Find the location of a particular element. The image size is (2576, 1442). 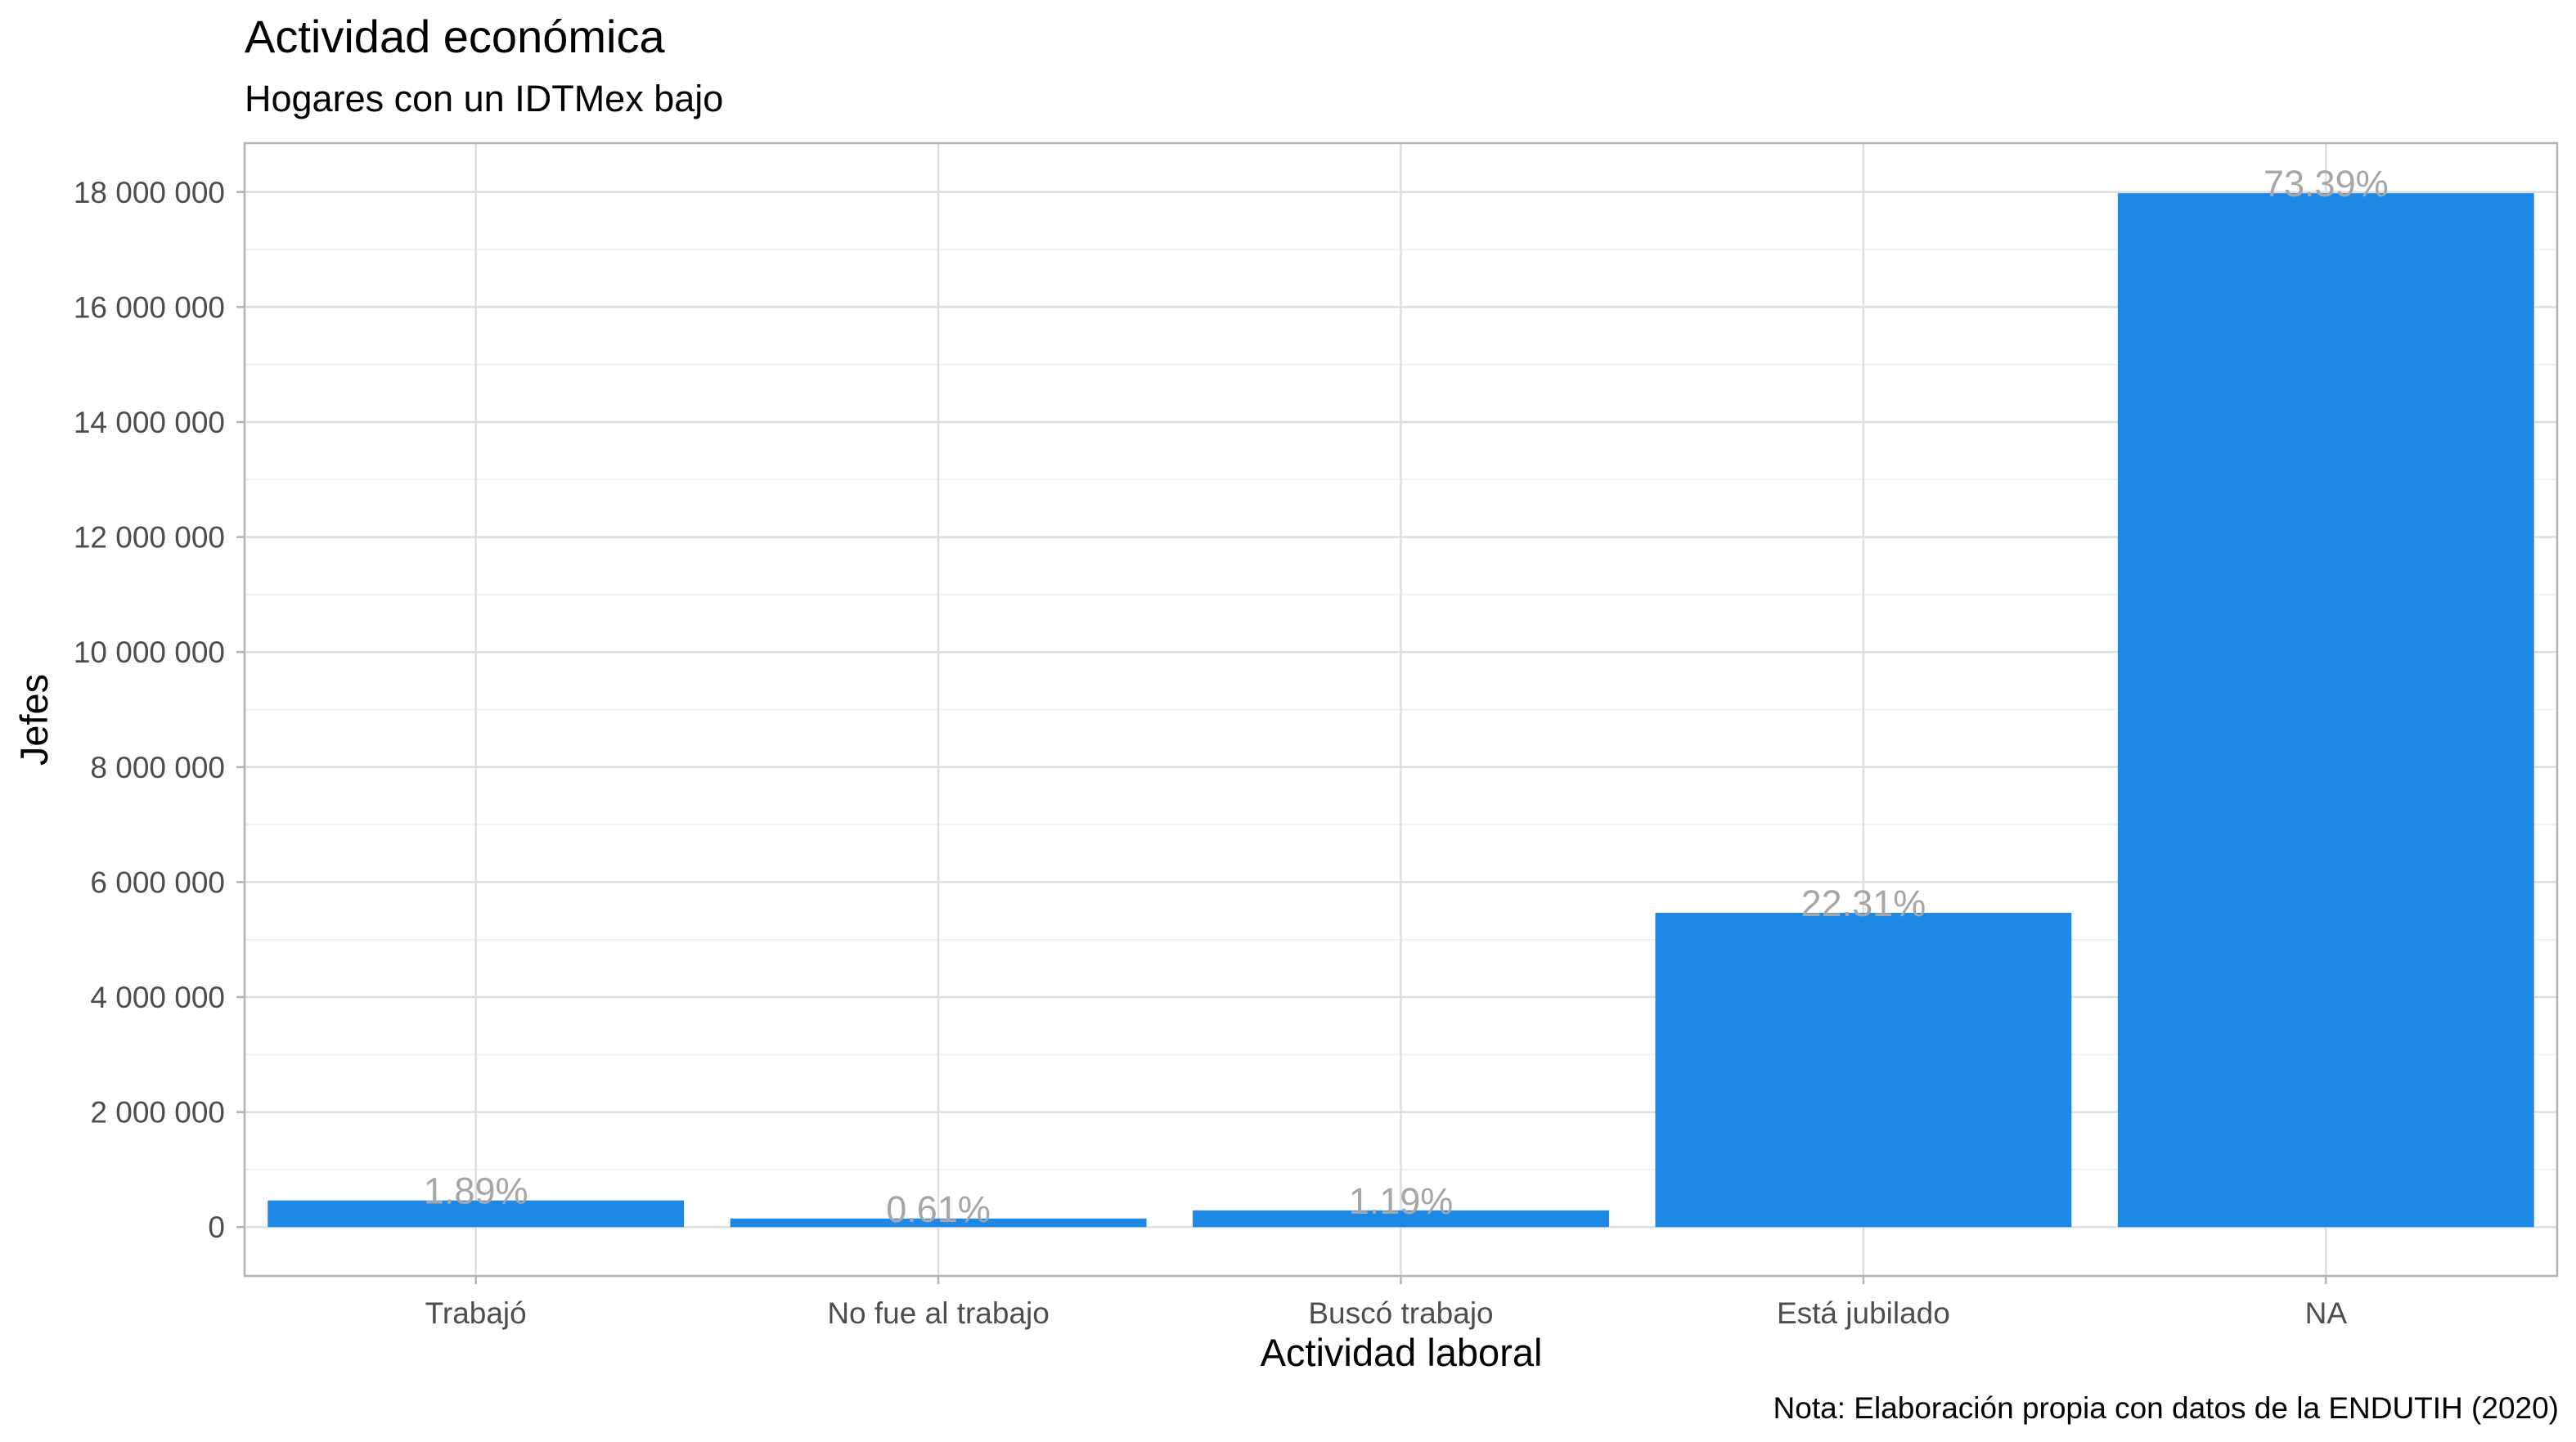

y-tick-label: 14 000 000 is located at coordinates (149, 422).